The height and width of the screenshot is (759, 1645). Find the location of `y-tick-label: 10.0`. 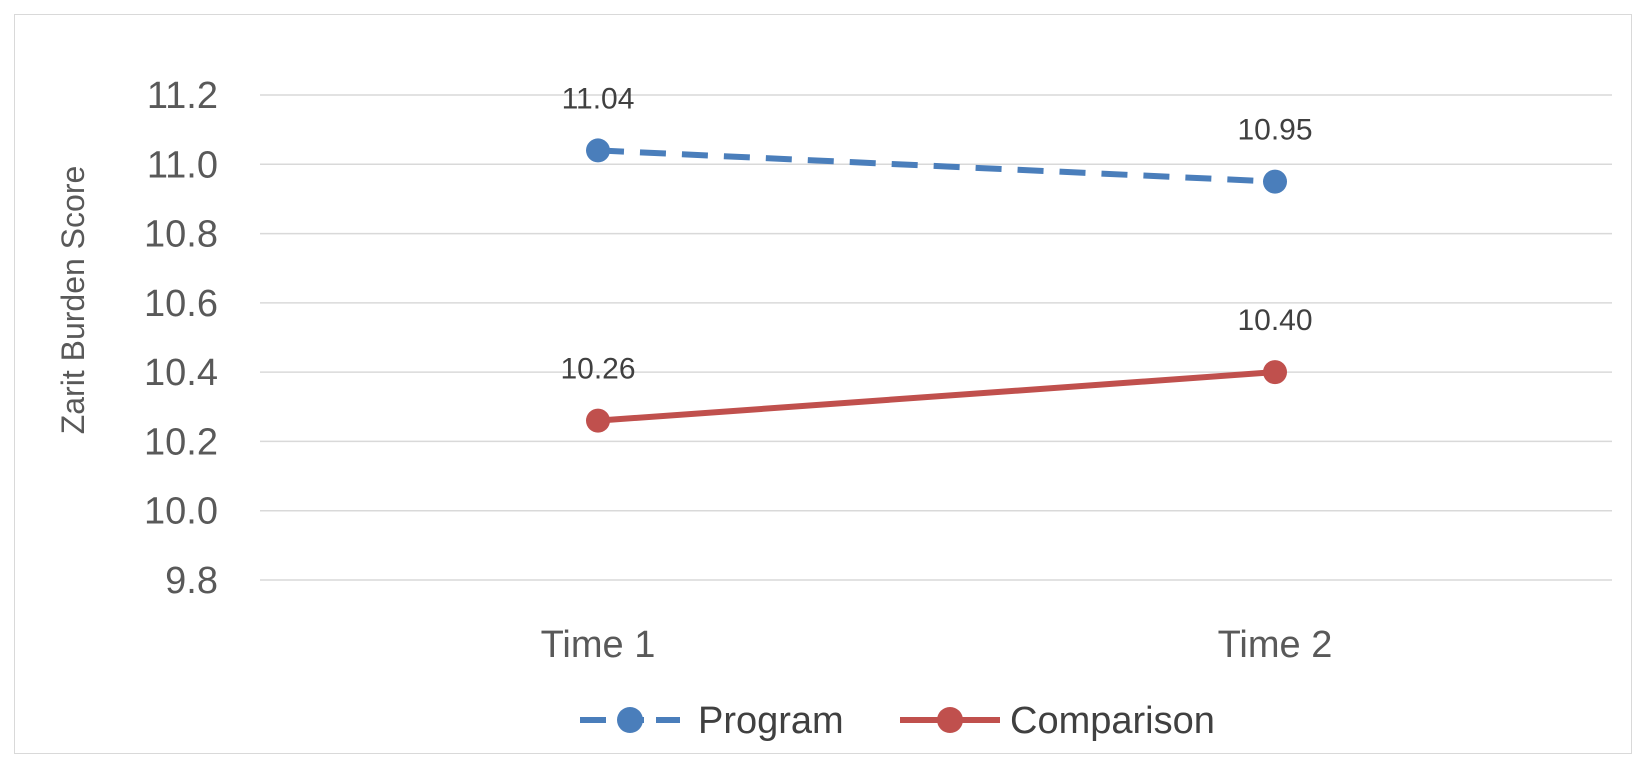

y-tick-label: 10.0 is located at coordinates (181, 512).